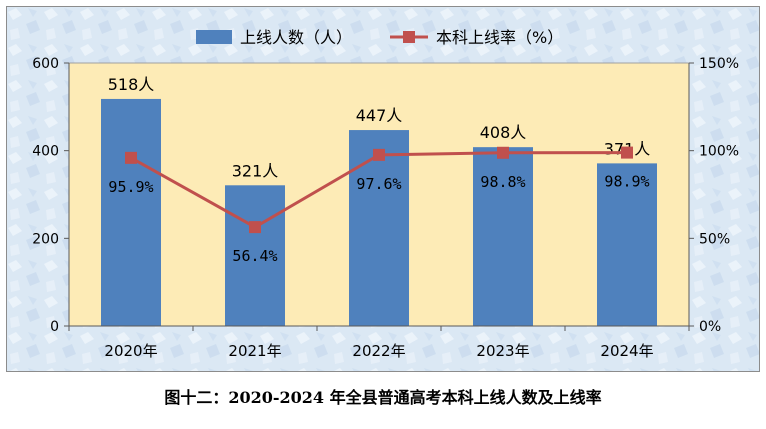  I want to click on left-tick-label: 0, so click(54, 327).